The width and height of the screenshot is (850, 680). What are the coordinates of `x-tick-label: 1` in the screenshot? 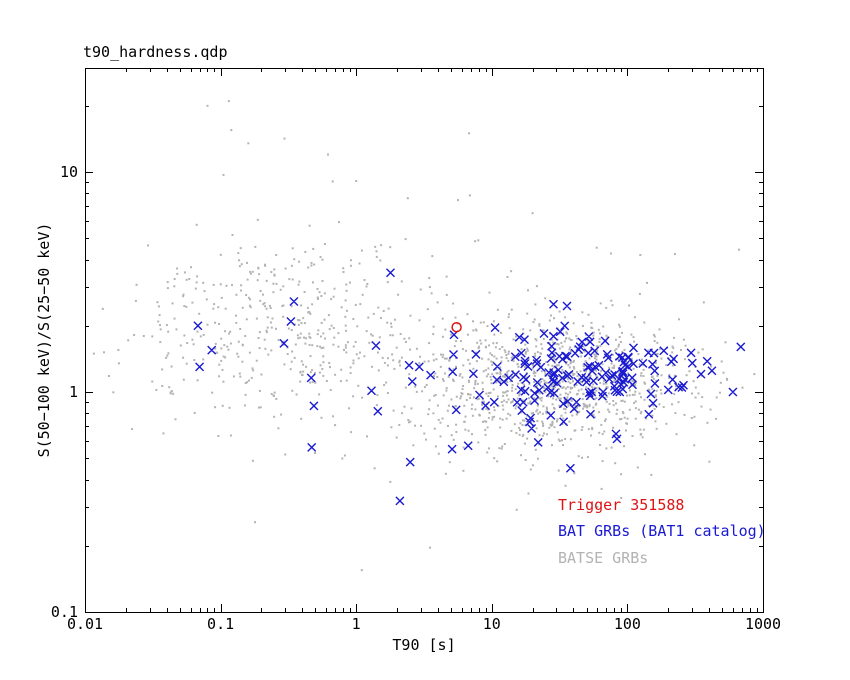 It's located at (356, 624).